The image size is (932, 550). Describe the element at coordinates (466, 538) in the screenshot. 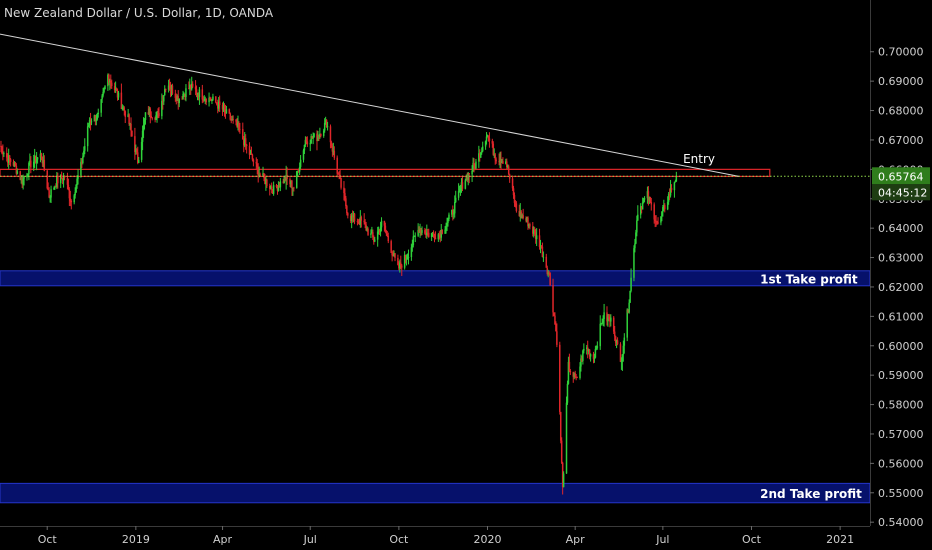

I see `time-axis: Oct 2019 Apr Jul Oct 2020 Apr Jul Oct 2021` at that location.